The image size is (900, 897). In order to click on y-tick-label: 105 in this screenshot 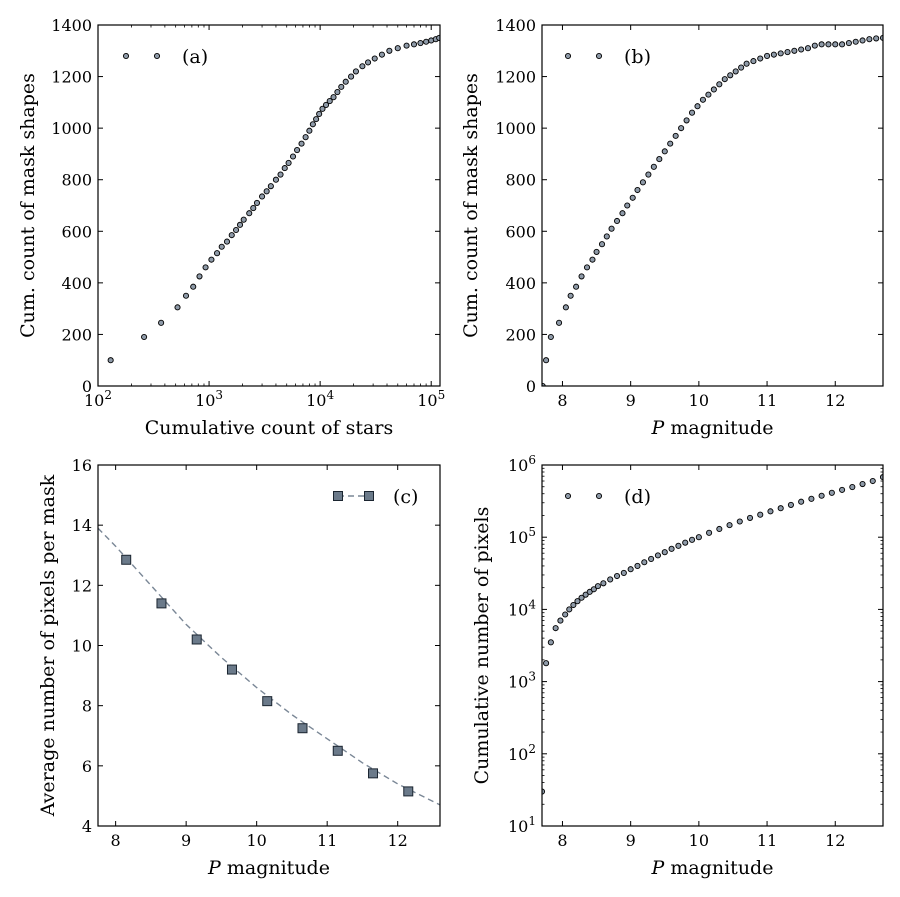, I will do `click(522, 536)`.